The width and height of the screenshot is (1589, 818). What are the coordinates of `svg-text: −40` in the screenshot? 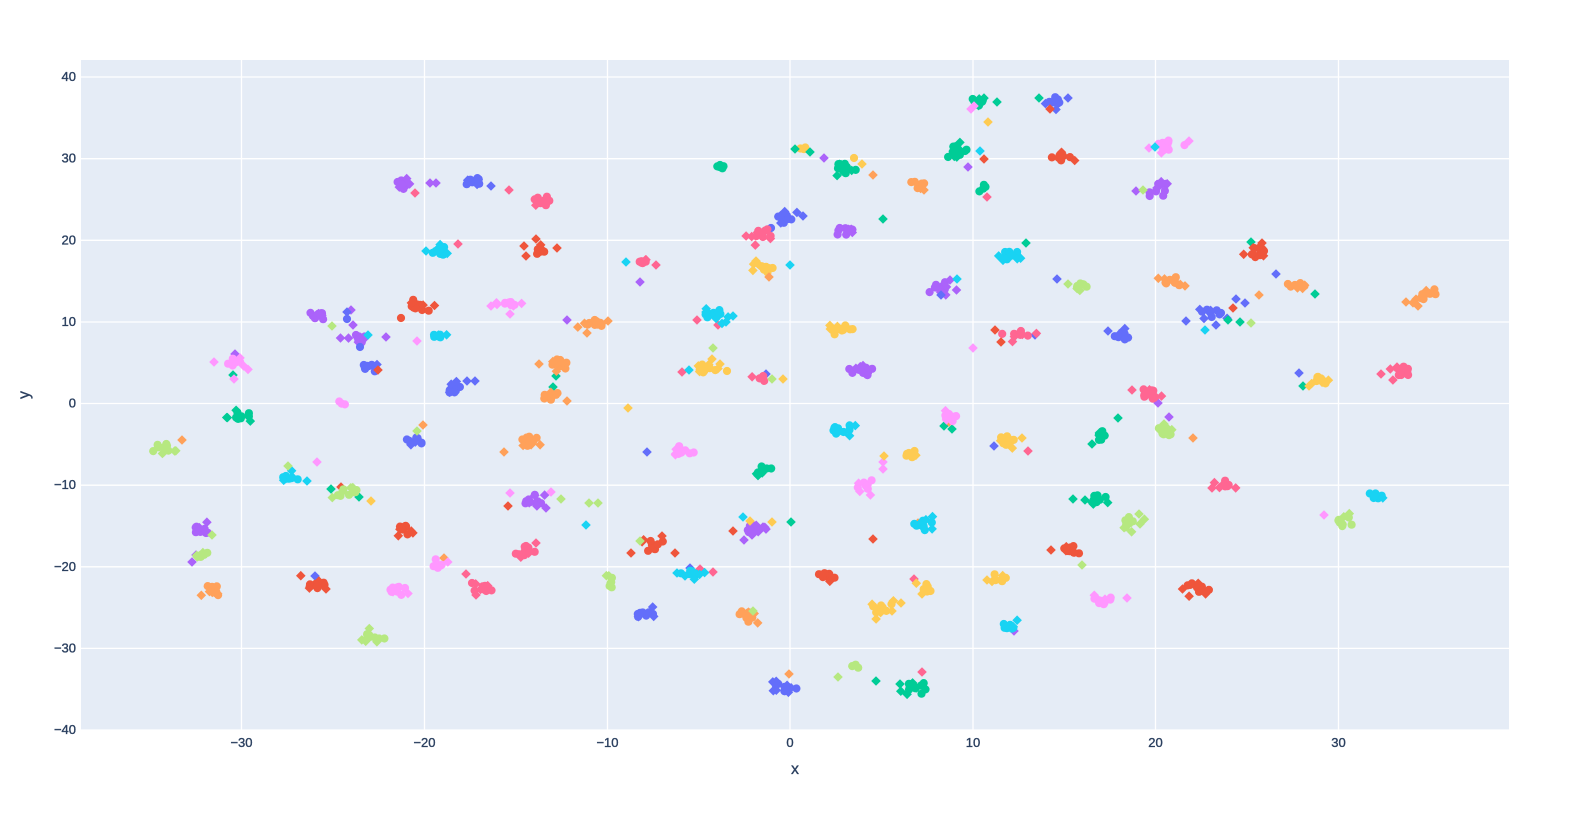 It's located at (65, 729).